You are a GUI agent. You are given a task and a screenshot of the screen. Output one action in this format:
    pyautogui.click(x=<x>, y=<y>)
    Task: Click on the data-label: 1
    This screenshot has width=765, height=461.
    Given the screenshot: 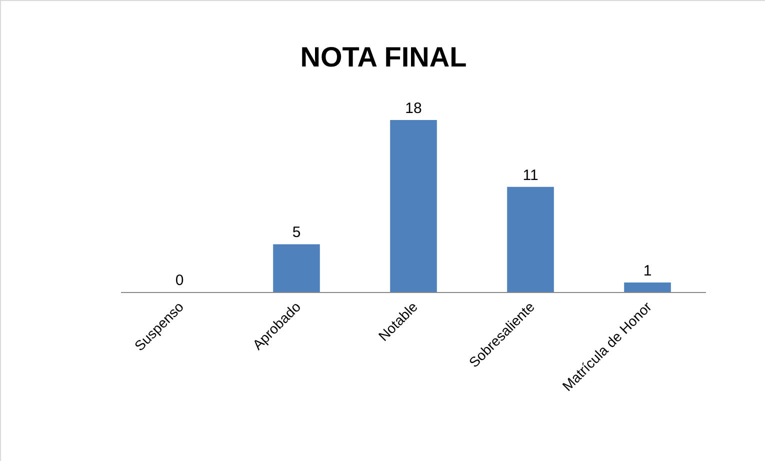 What is the action you would take?
    pyautogui.click(x=647, y=271)
    